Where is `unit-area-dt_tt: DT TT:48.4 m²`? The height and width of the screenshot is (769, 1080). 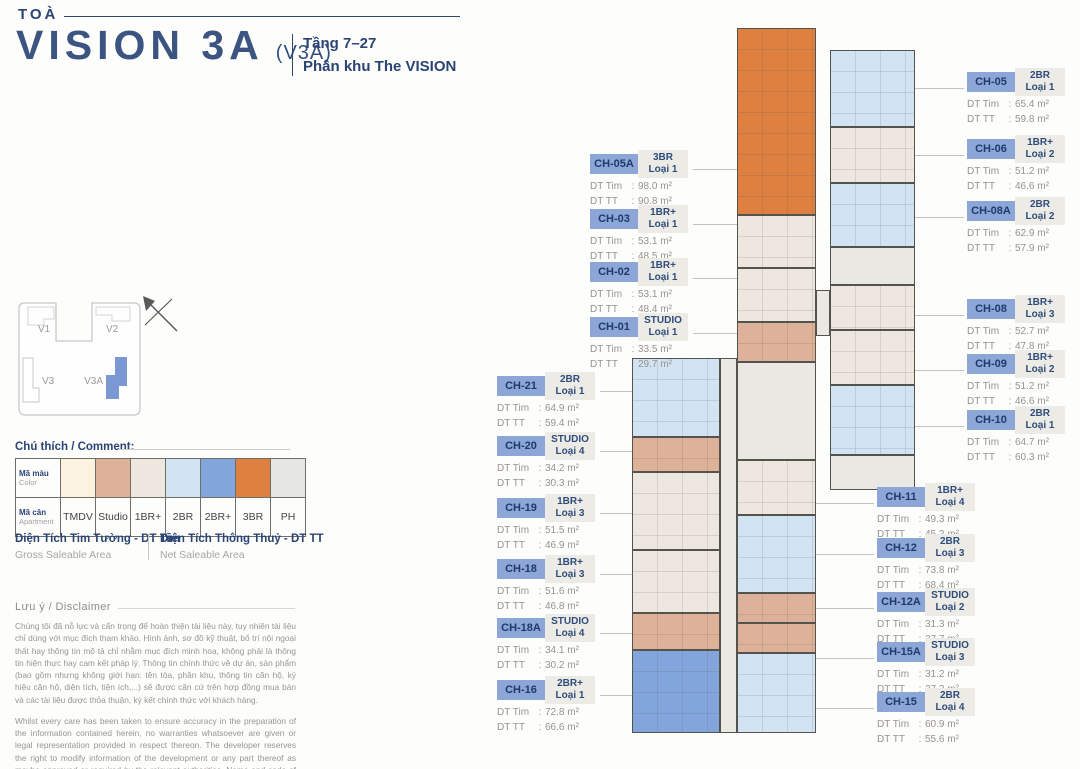 unit-area-dt_tt: DT TT:48.4 m² is located at coordinates (631, 309).